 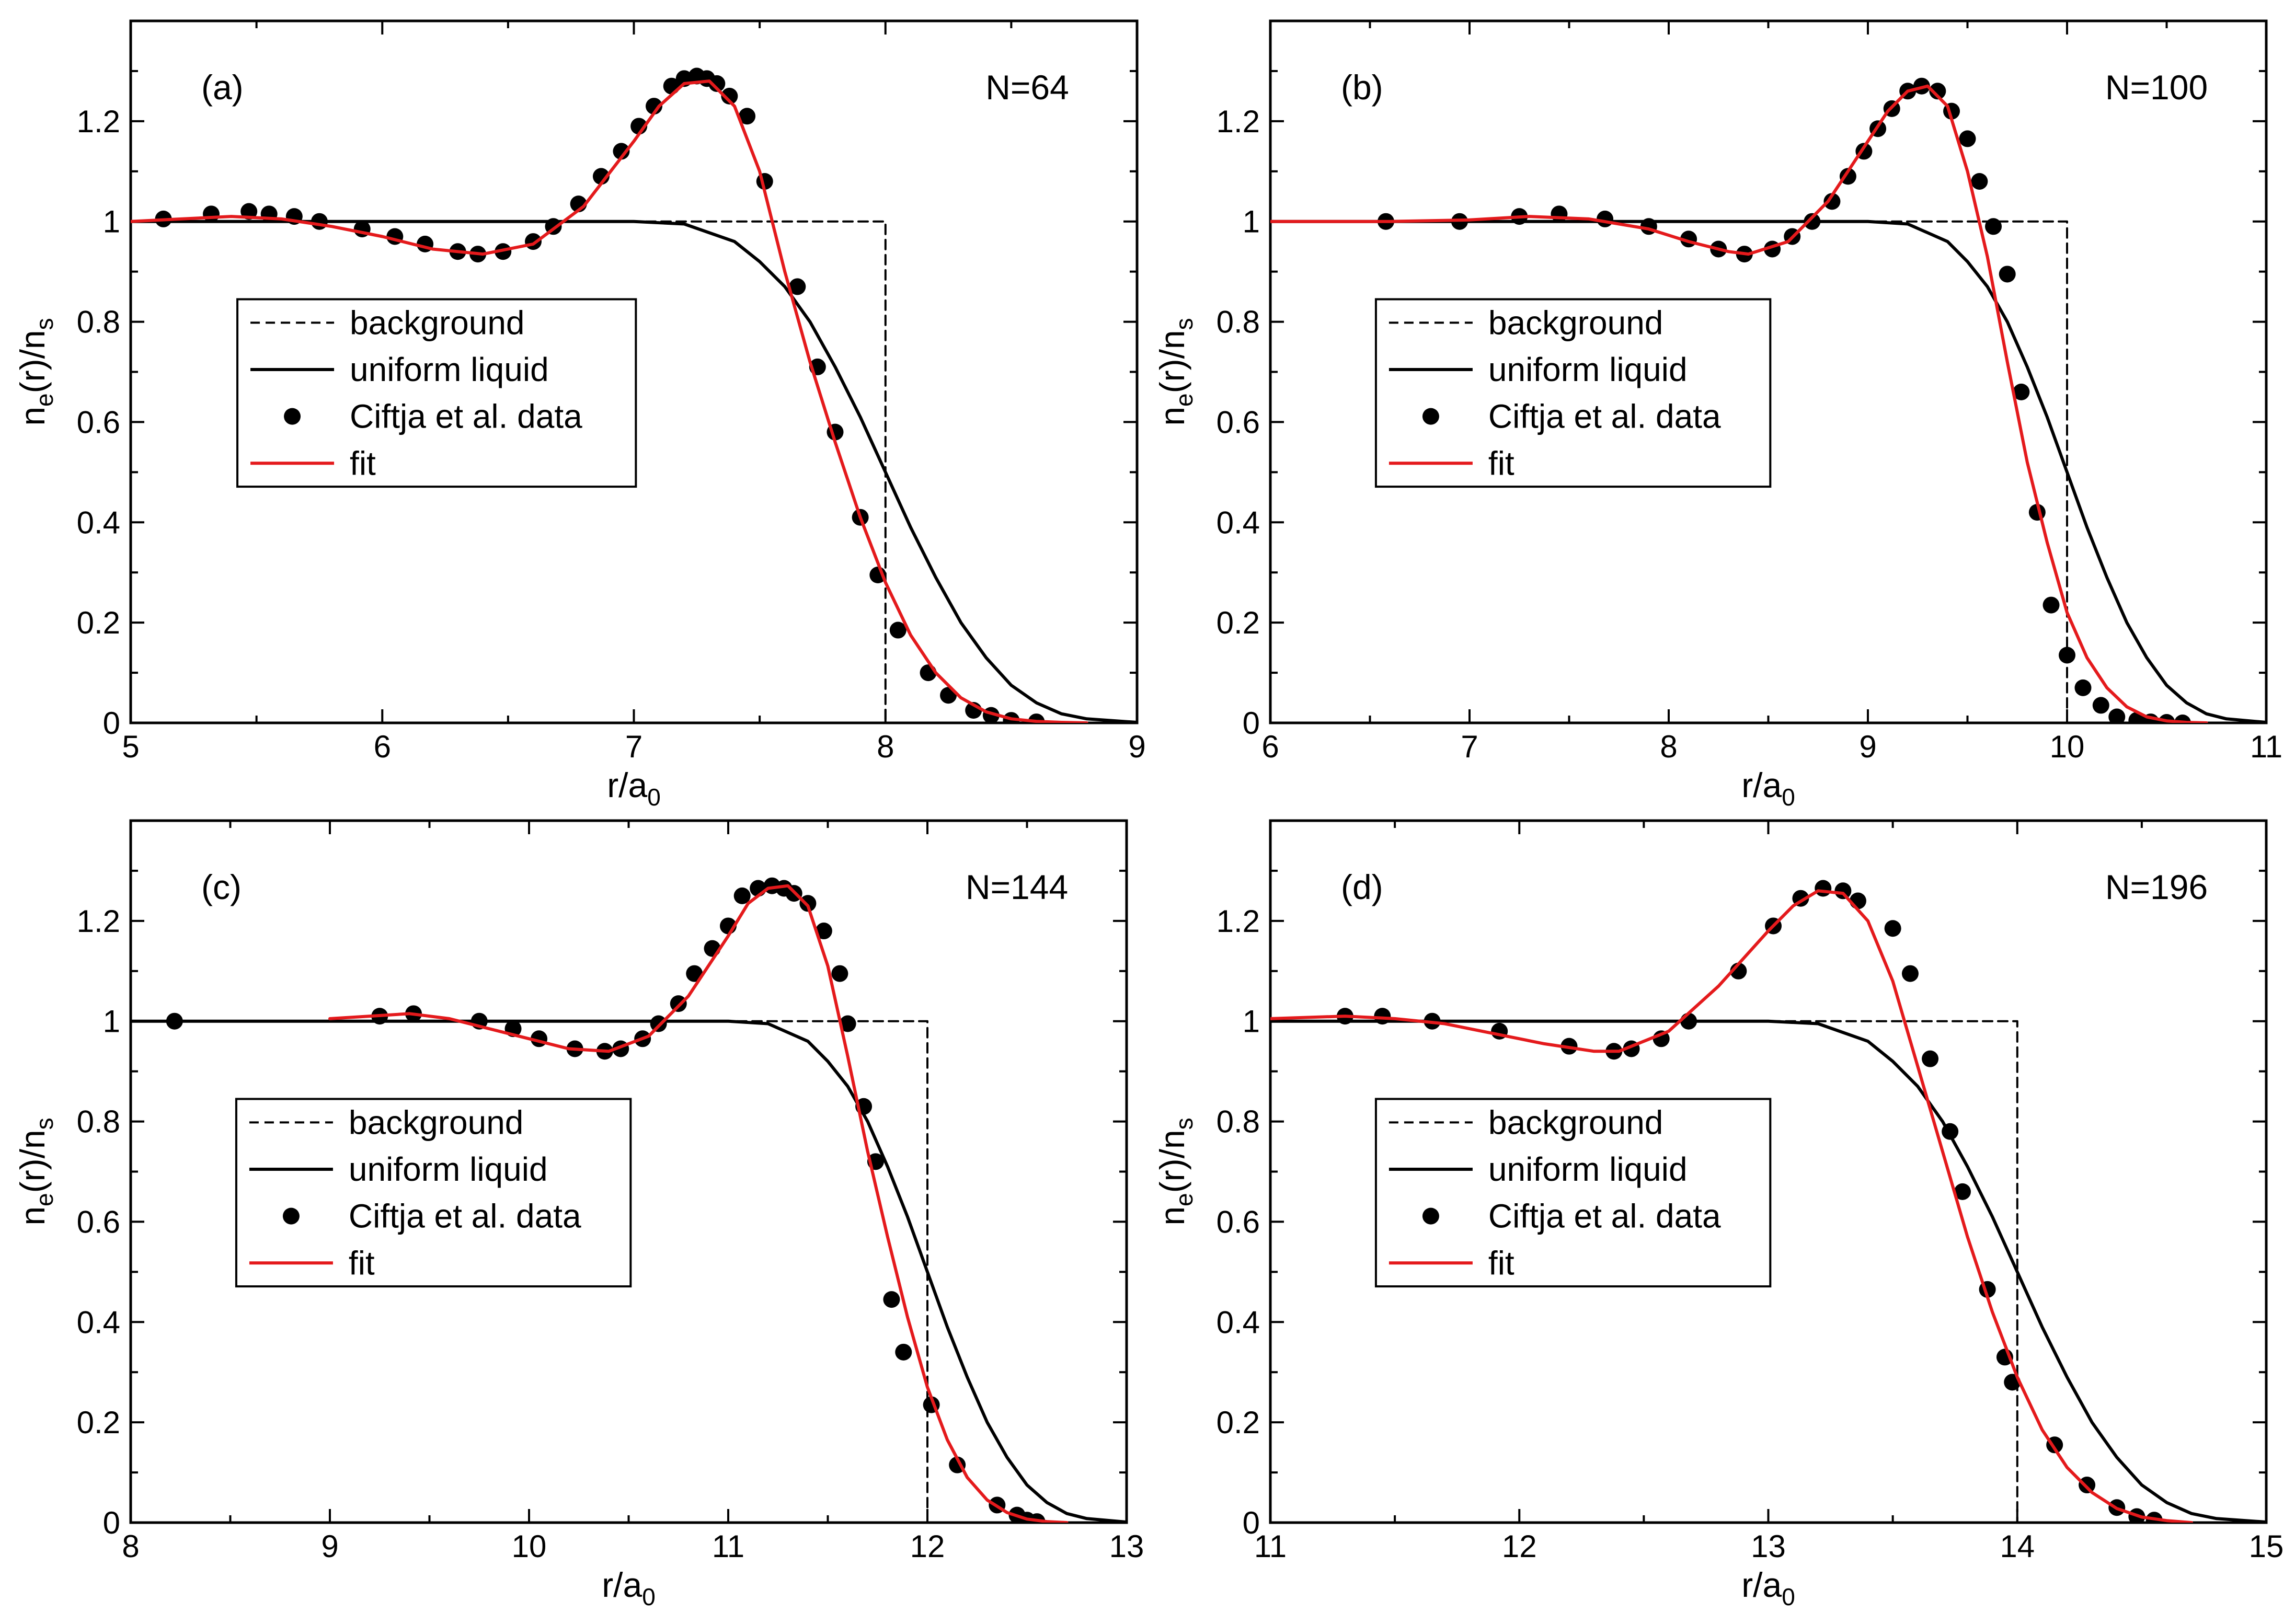 What do you see at coordinates (222, 87) in the screenshot?
I see `panel-label: (a)` at bounding box center [222, 87].